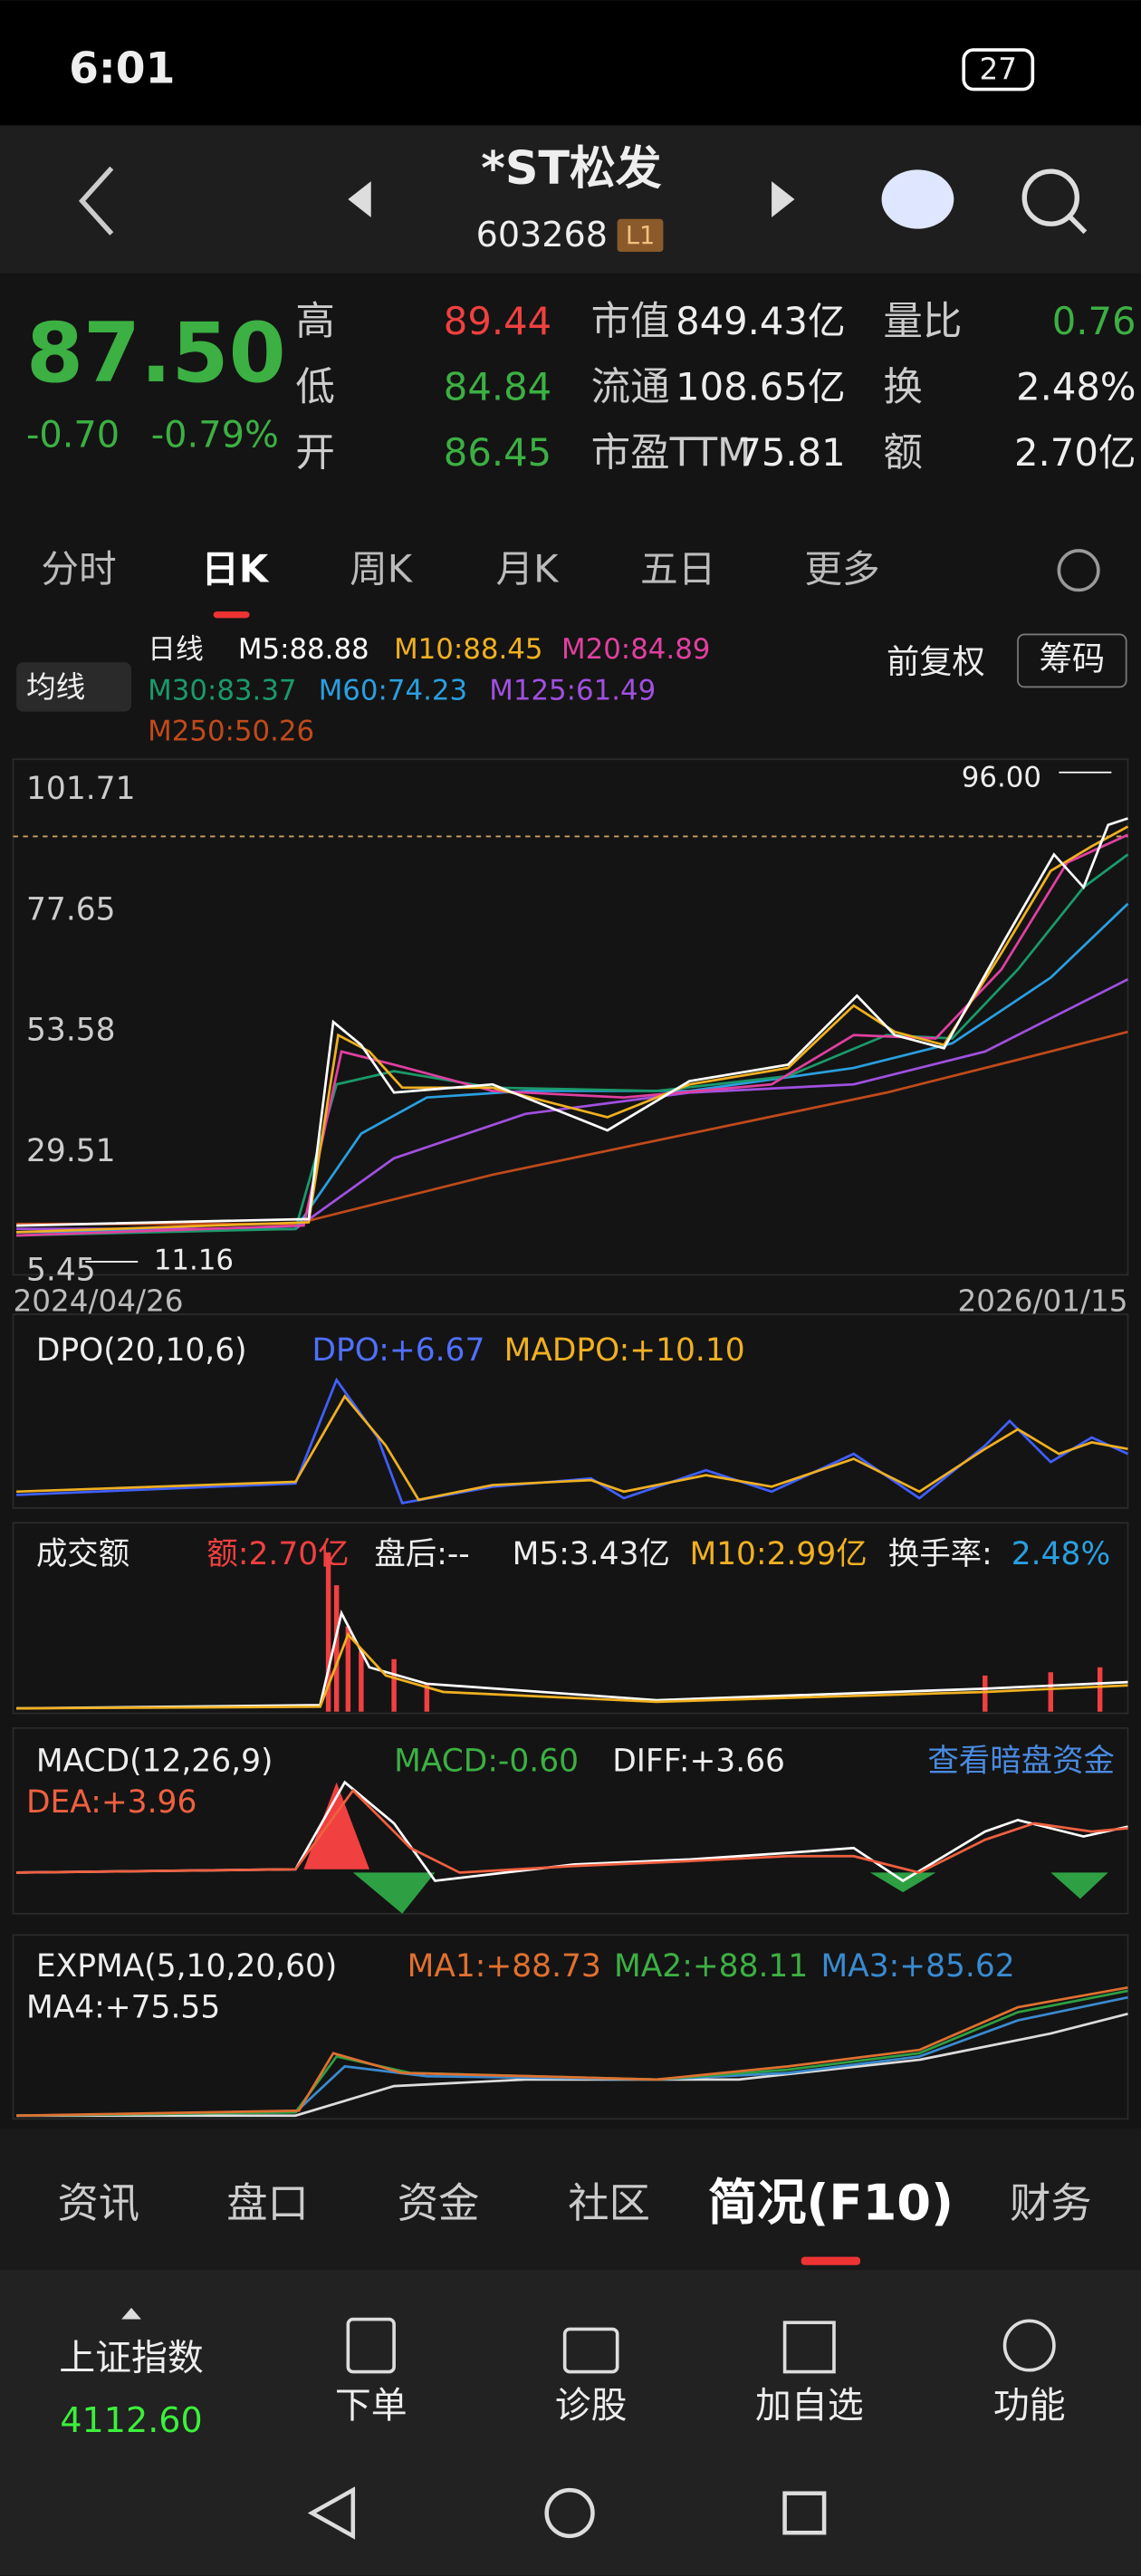 This screenshot has height=2576, width=1141. What do you see at coordinates (331, 2513) in the screenshot?
I see `nav-back` at bounding box center [331, 2513].